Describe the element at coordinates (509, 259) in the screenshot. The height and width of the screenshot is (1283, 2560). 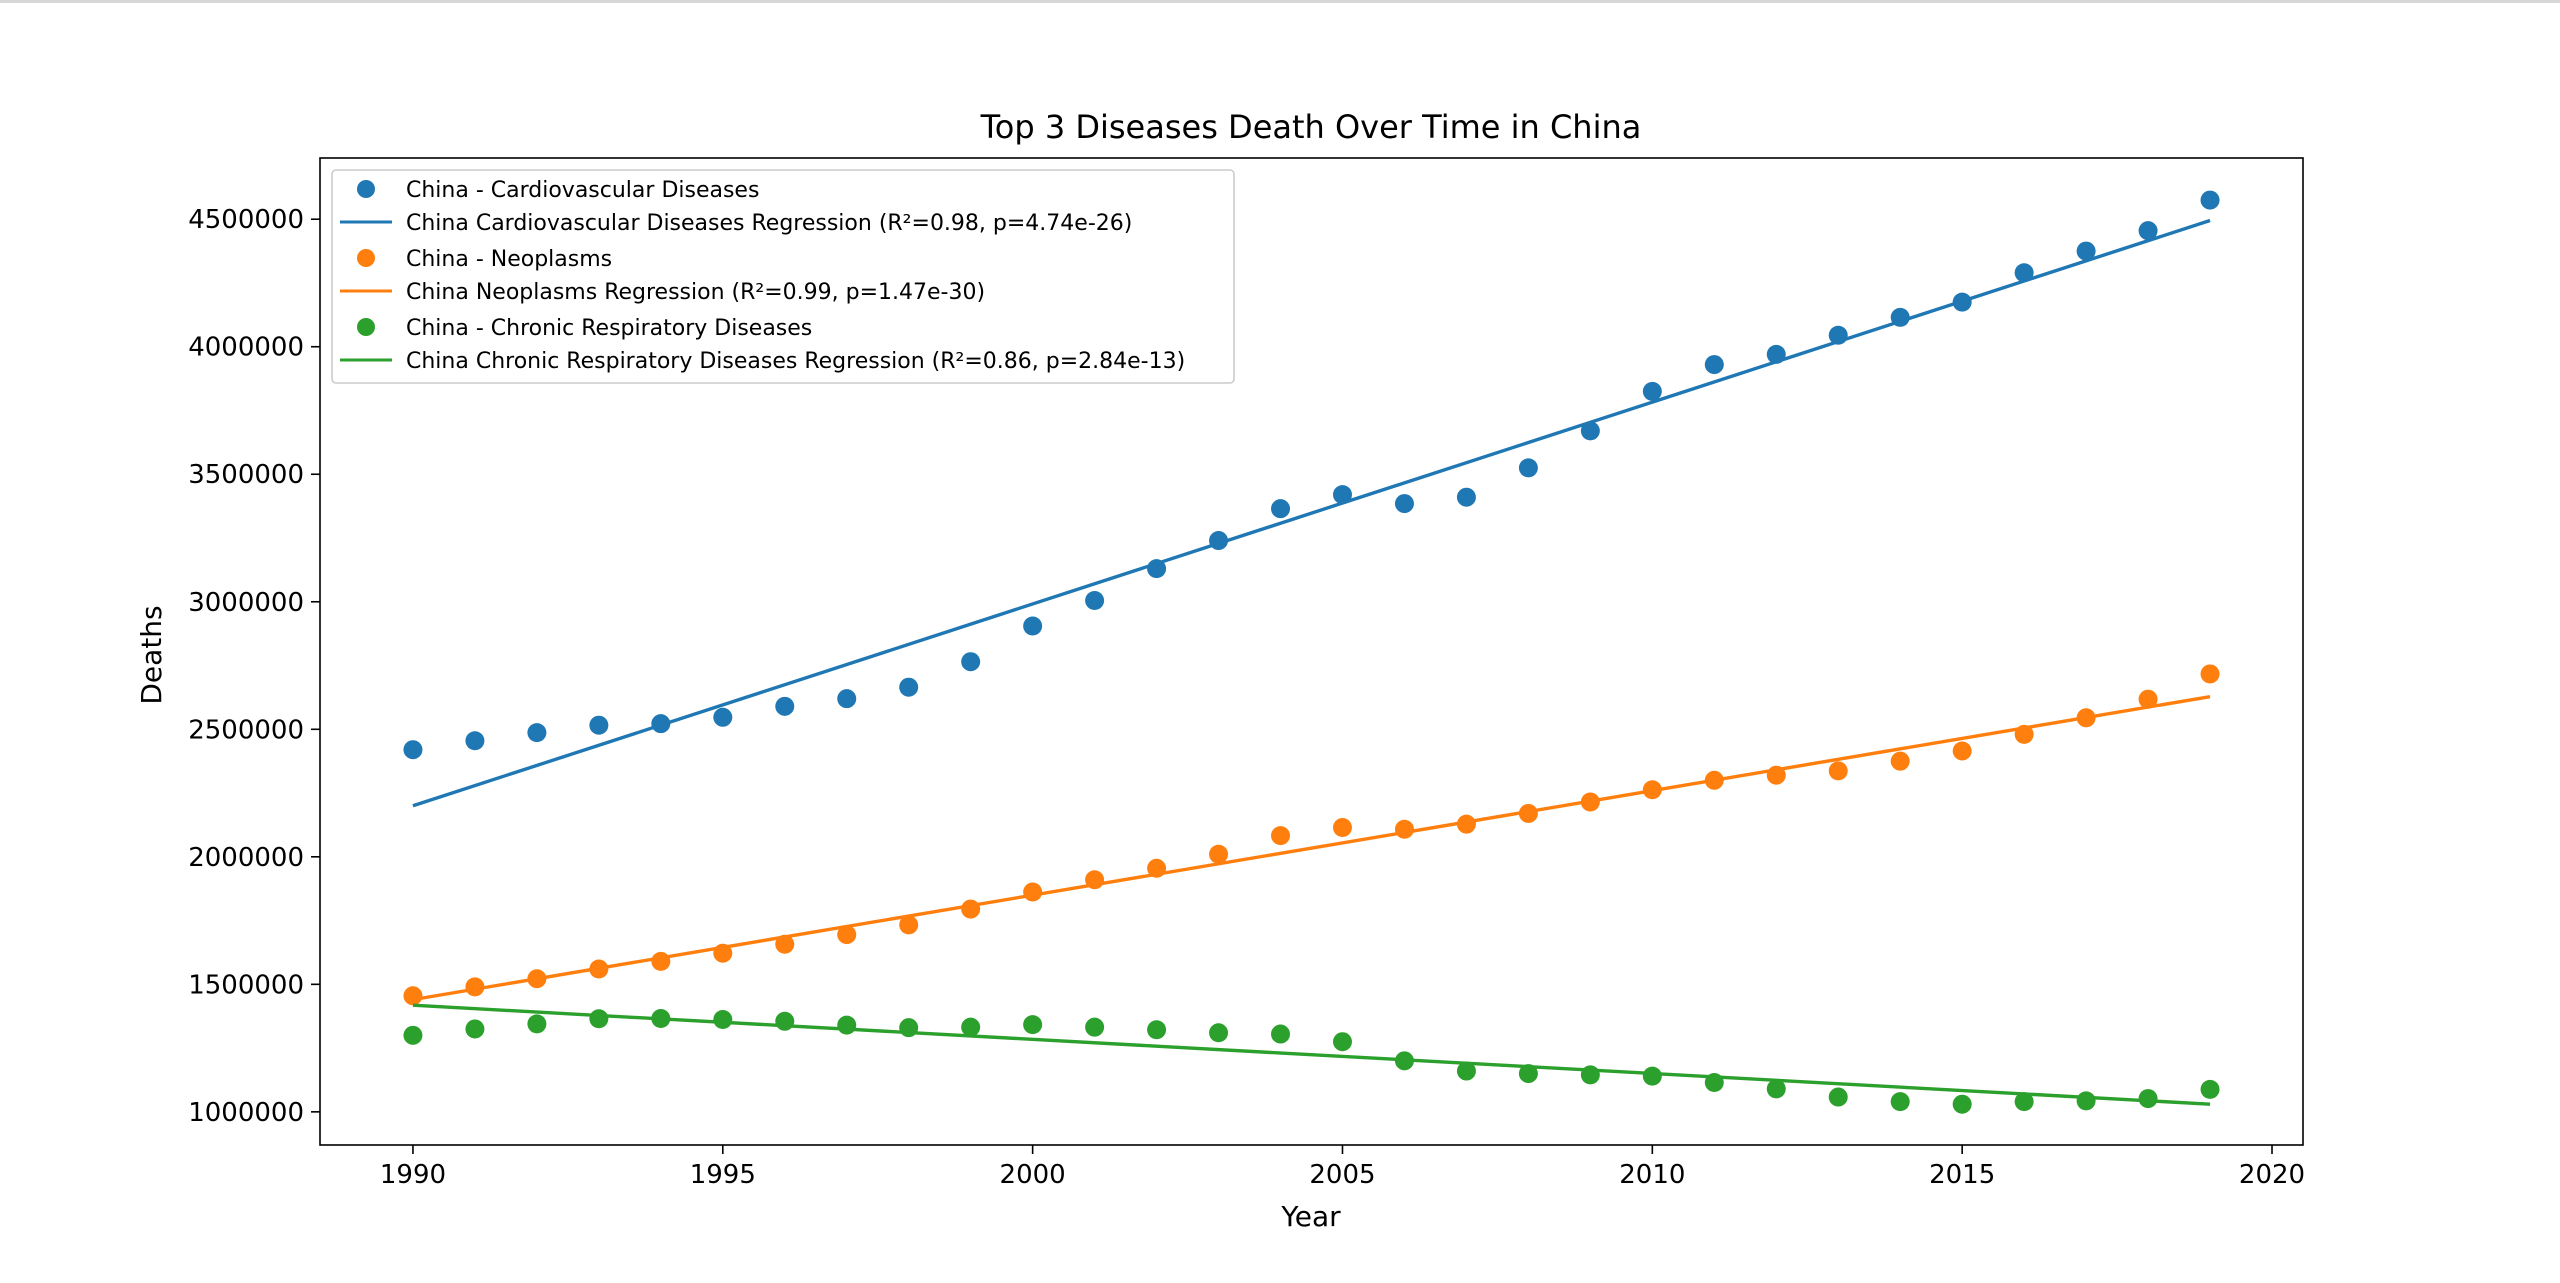
I see `legend-label-neoplasms: China - Neoplasms` at that location.